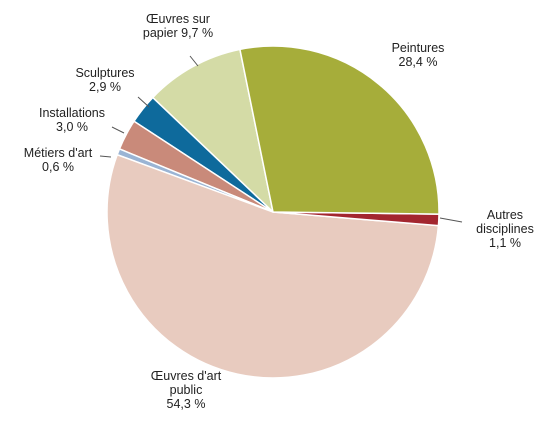 This screenshot has height=427, width=545. What do you see at coordinates (418, 62) in the screenshot?
I see `value-label: 28,4 %` at bounding box center [418, 62].